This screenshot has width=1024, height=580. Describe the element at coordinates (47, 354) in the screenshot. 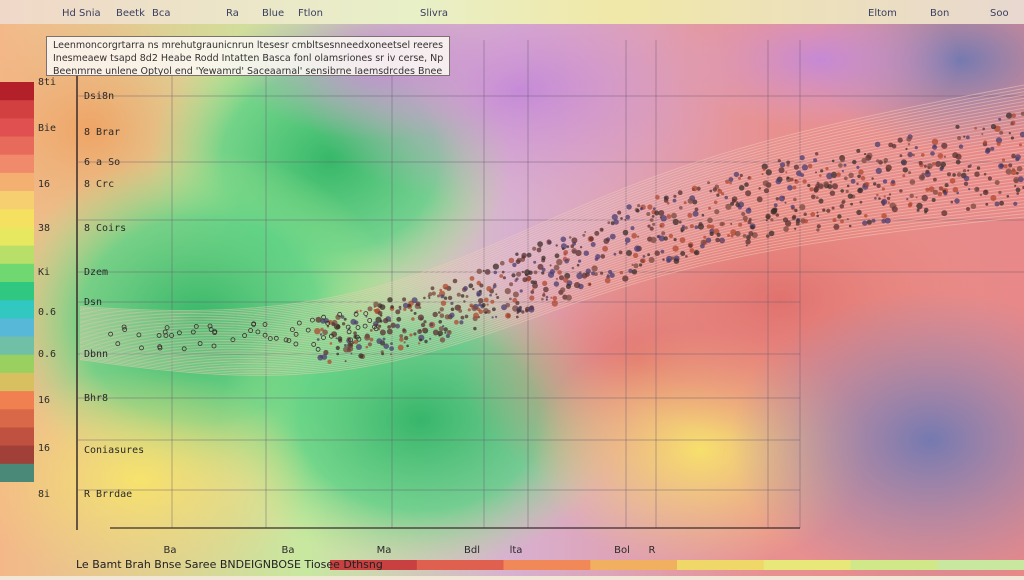

I see `left-axis-number: 0.6` at that location.